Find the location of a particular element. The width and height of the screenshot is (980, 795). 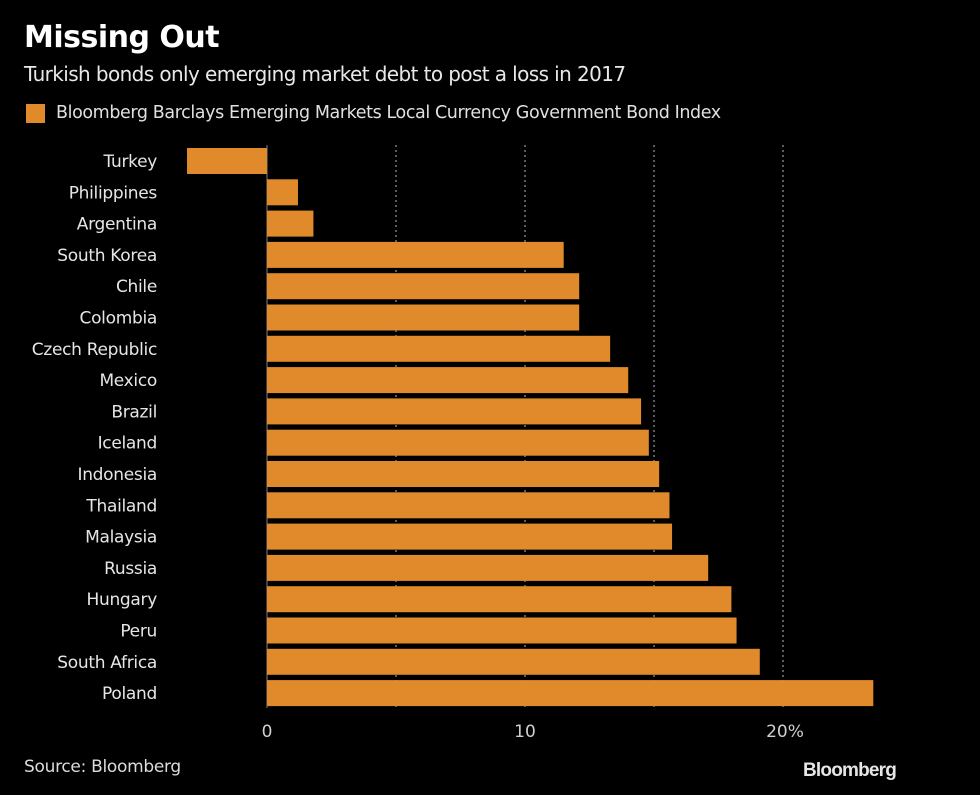

x-tick-label: 10 is located at coordinates (525, 732).